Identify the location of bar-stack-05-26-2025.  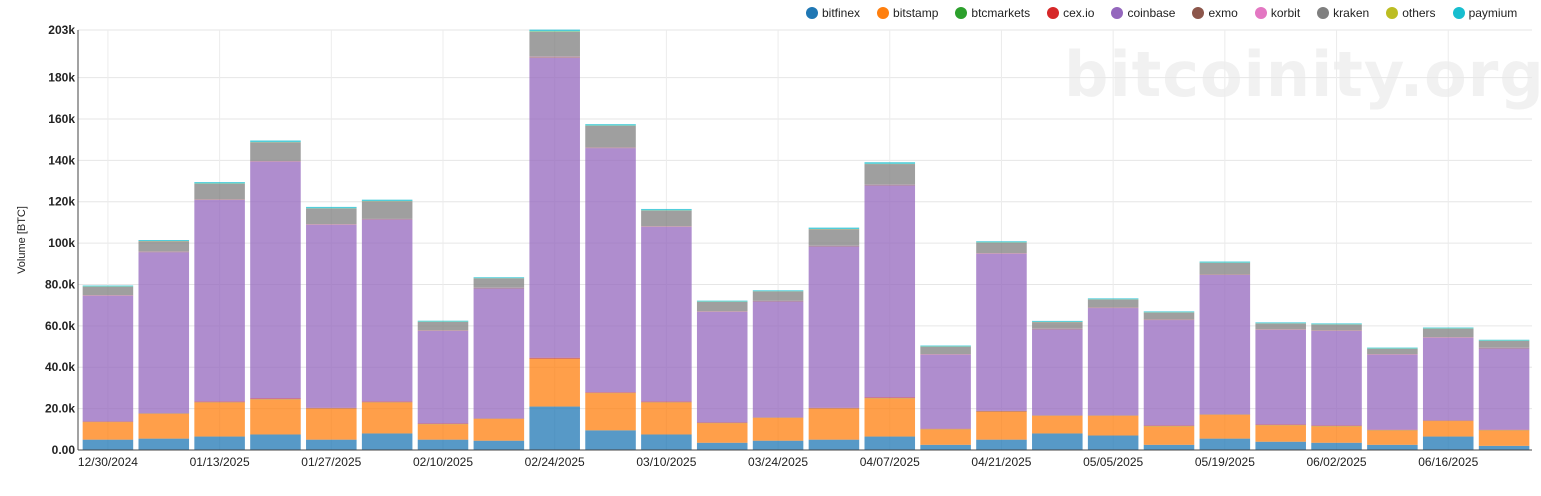
(1280, 386).